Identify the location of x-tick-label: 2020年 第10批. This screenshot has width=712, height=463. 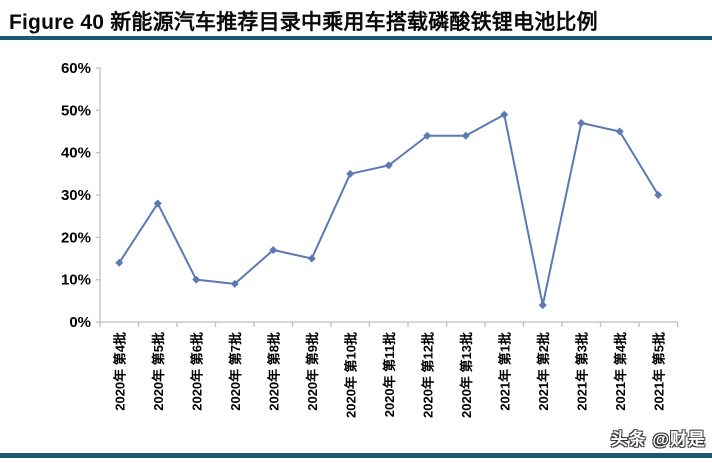
(350, 375).